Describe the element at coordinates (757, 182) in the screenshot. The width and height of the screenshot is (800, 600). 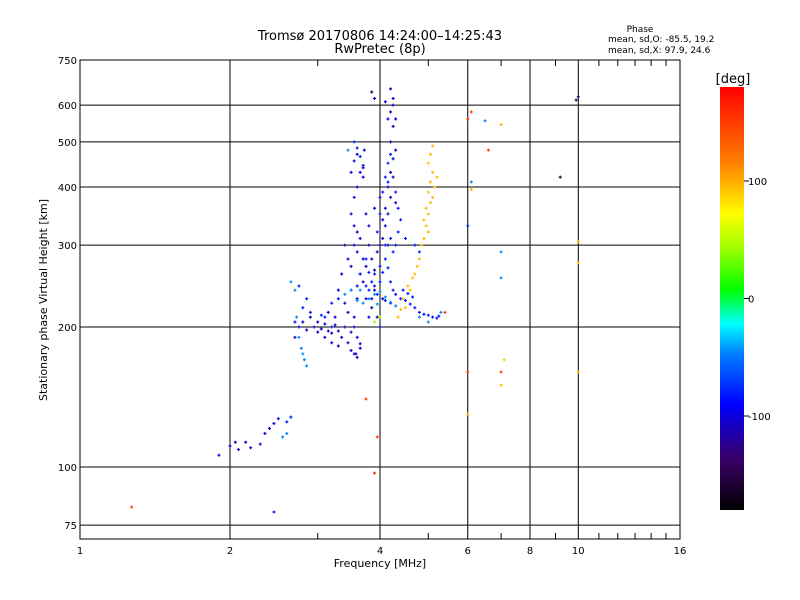
I see `colorbar-tick-label: 100` at that location.